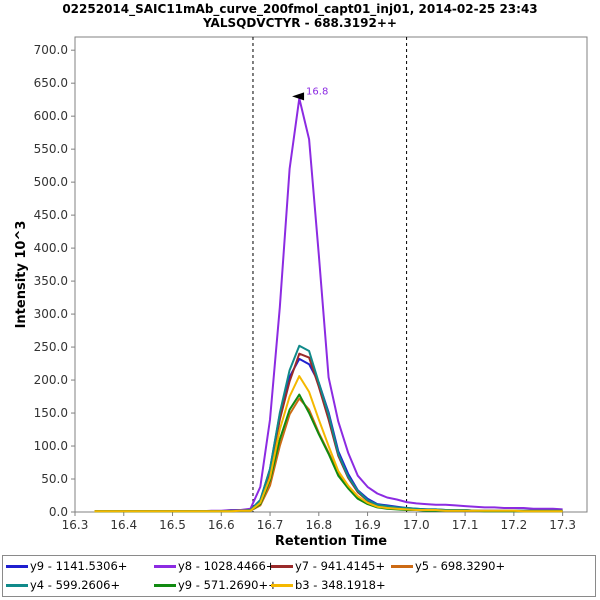 This screenshot has height=600, width=600. Describe the element at coordinates (51, 182) in the screenshot. I see `y-tick-label: 500.0` at that location.